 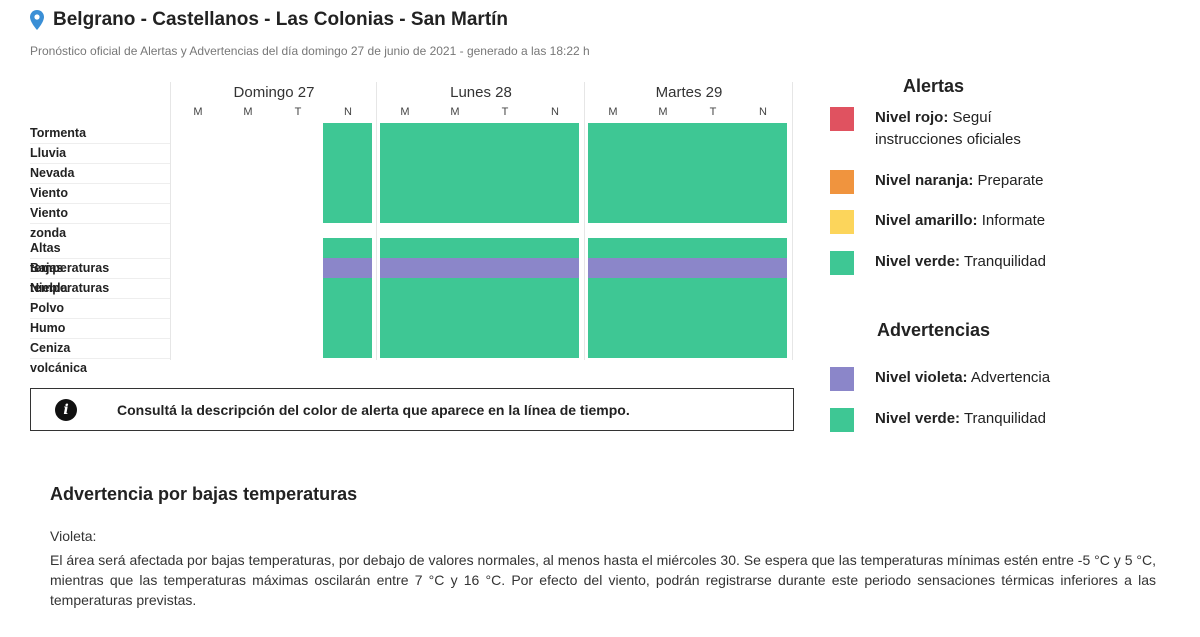 I want to click on legend-item: Nivel violeta: Advertencia, so click(x=952, y=379).